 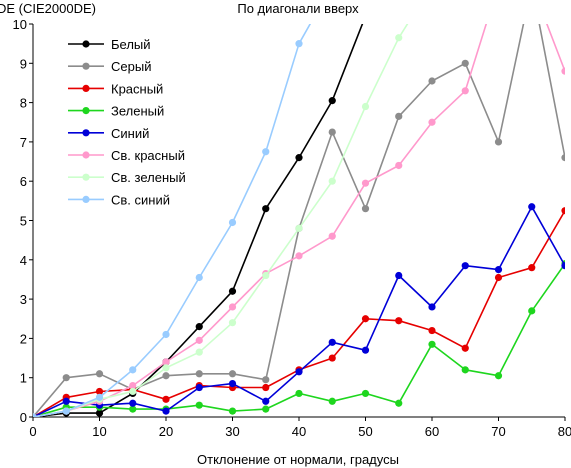 What do you see at coordinates (116, 111) in the screenshot?
I see `legend-item: Зеленый` at bounding box center [116, 111].